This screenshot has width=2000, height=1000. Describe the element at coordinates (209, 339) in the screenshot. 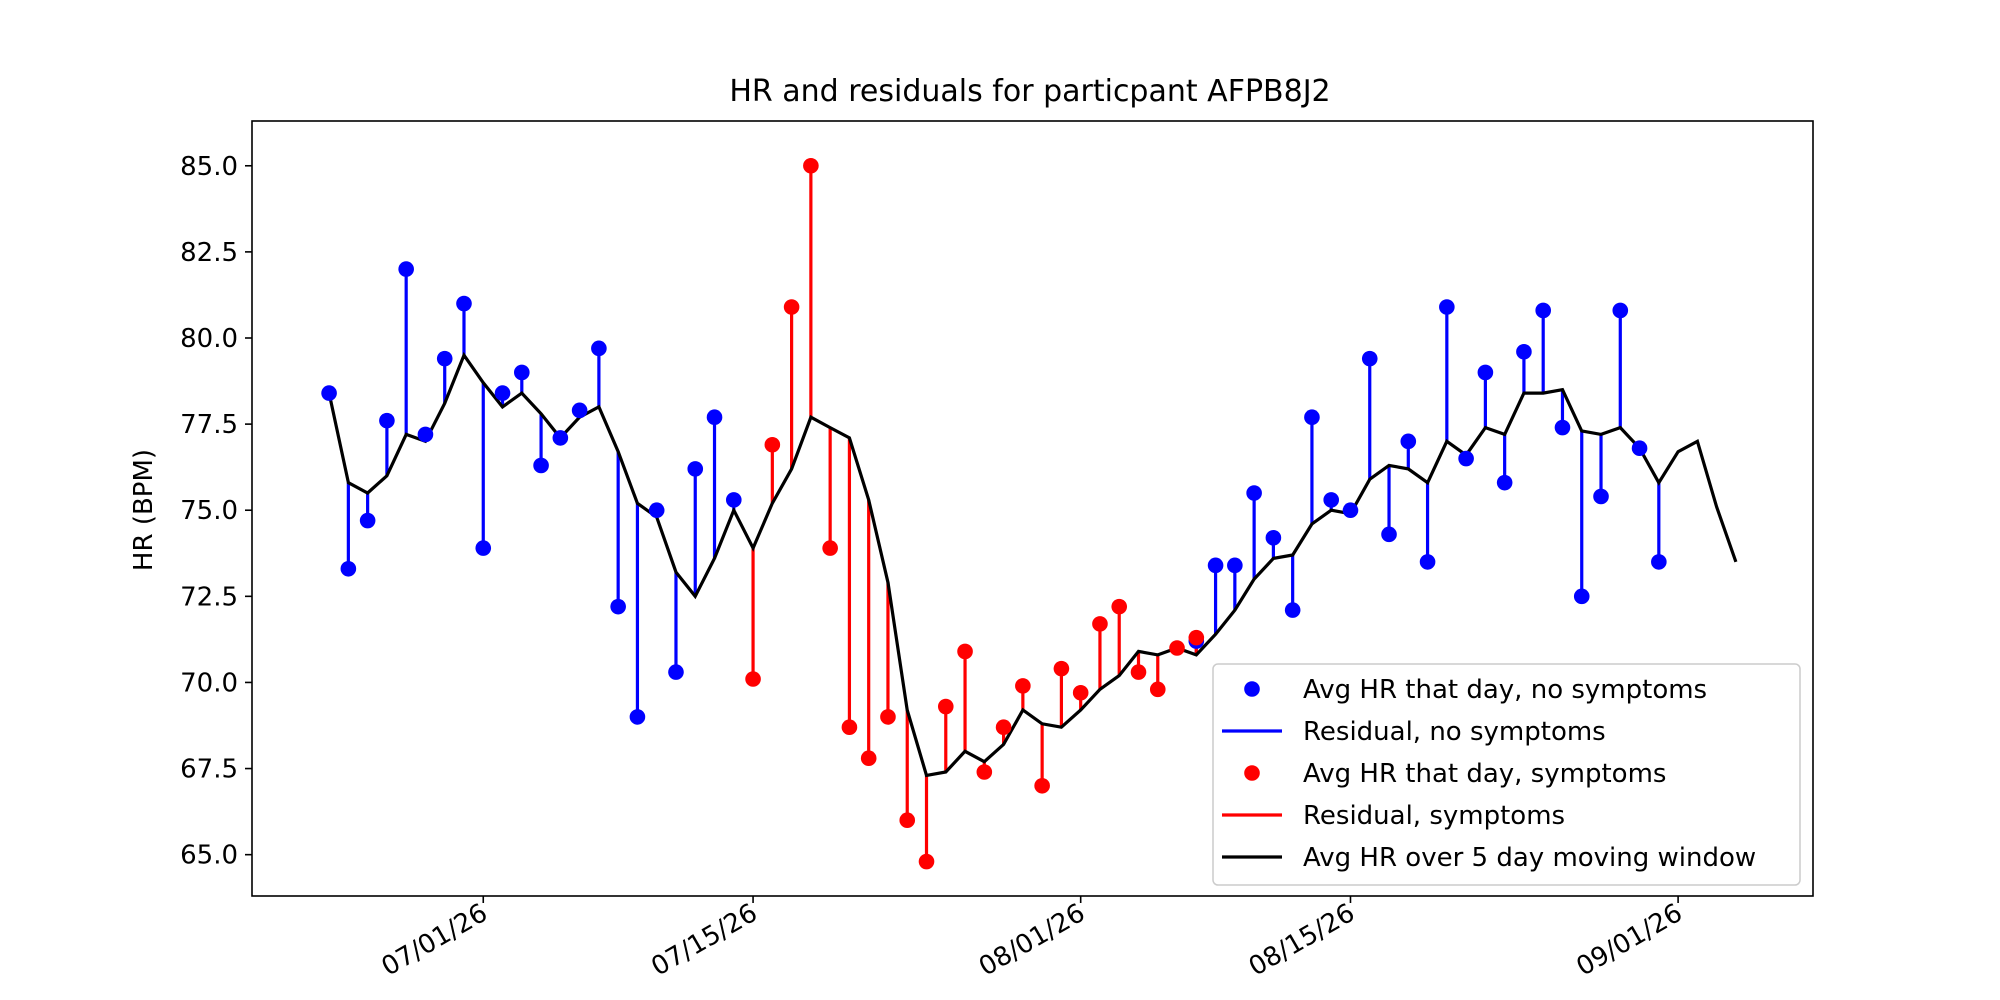

I see `y-tick-label: 80.0` at that location.